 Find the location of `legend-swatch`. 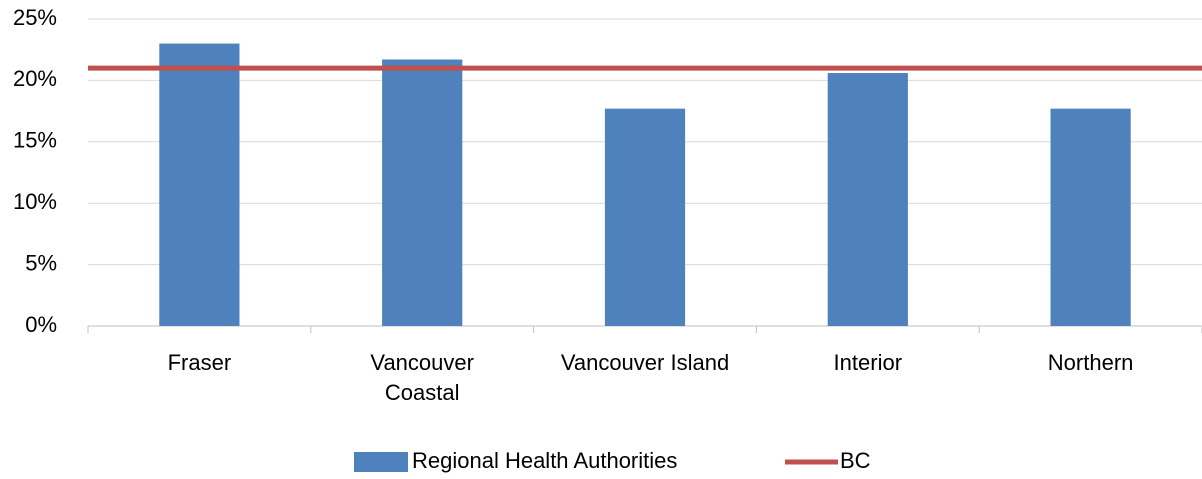

legend-swatch is located at coordinates (381, 462).